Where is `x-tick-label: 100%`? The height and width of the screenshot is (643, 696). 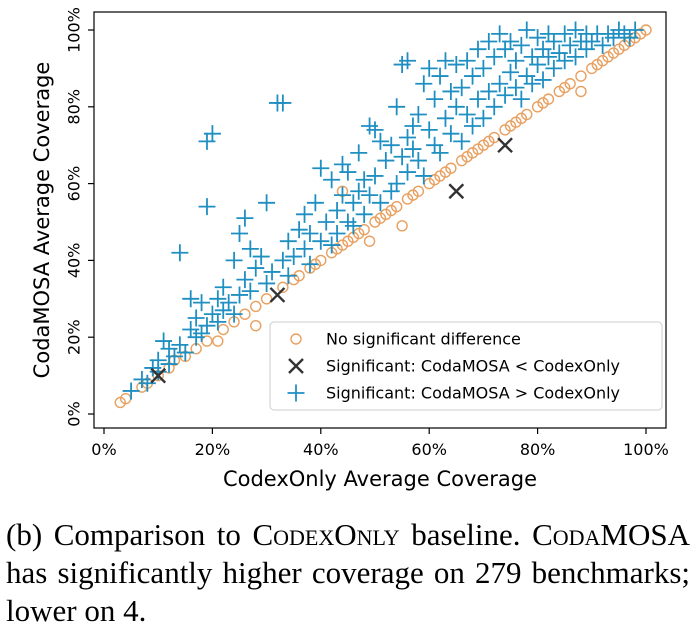
x-tick-label: 100% is located at coordinates (646, 449).